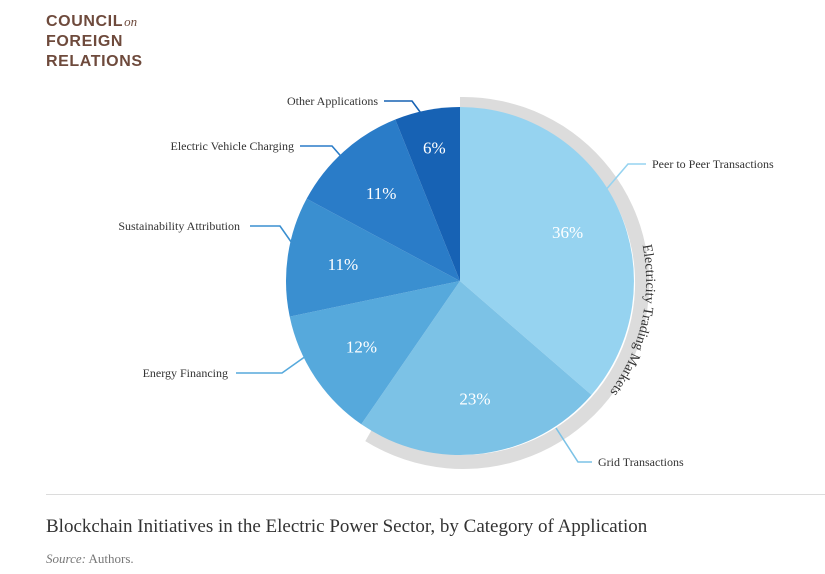 The image size is (825, 574). I want to click on source-text: Authors., so click(109, 558).